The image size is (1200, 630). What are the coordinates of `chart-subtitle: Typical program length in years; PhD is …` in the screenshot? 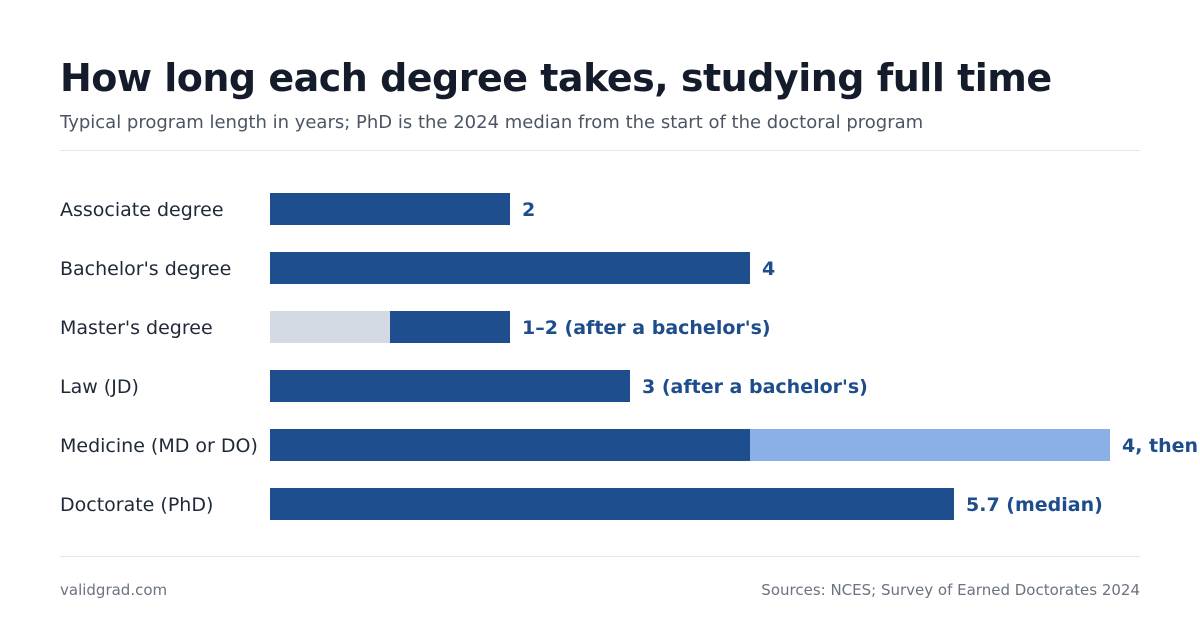 It's located at (492, 122).